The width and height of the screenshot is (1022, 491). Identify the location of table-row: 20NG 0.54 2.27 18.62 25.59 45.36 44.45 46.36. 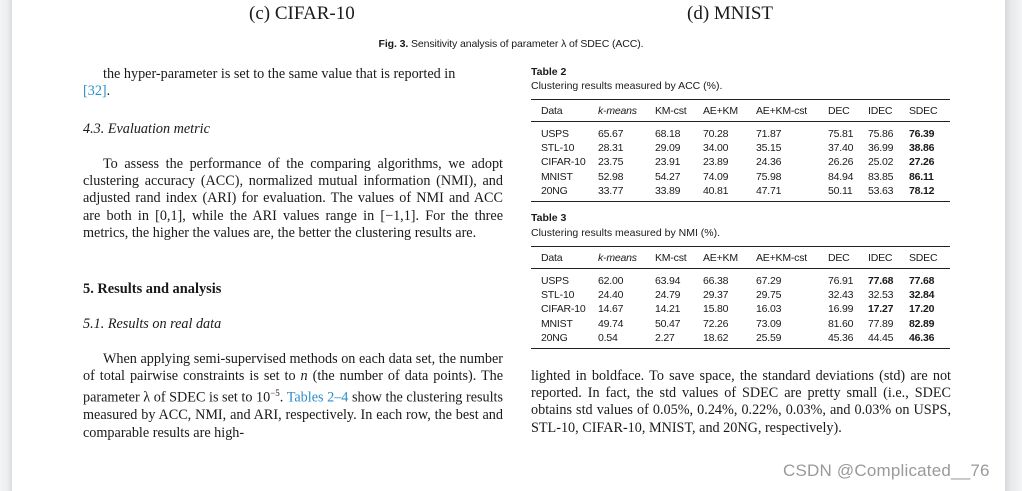
(740, 340).